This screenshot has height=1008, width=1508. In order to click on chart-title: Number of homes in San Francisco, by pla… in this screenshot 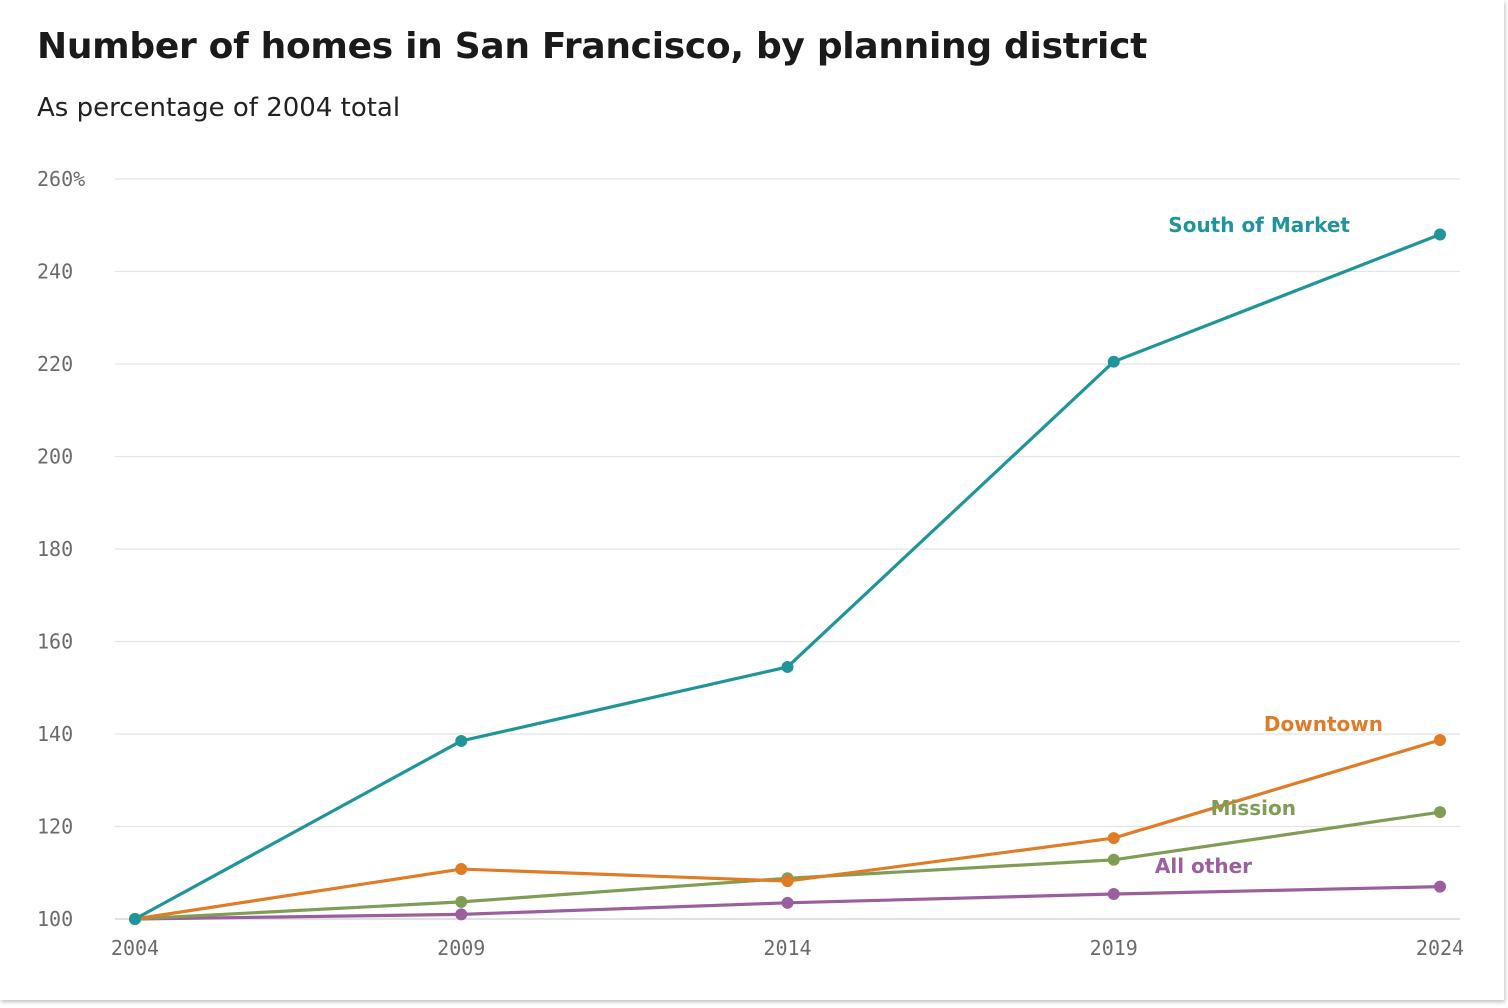, I will do `click(592, 46)`.